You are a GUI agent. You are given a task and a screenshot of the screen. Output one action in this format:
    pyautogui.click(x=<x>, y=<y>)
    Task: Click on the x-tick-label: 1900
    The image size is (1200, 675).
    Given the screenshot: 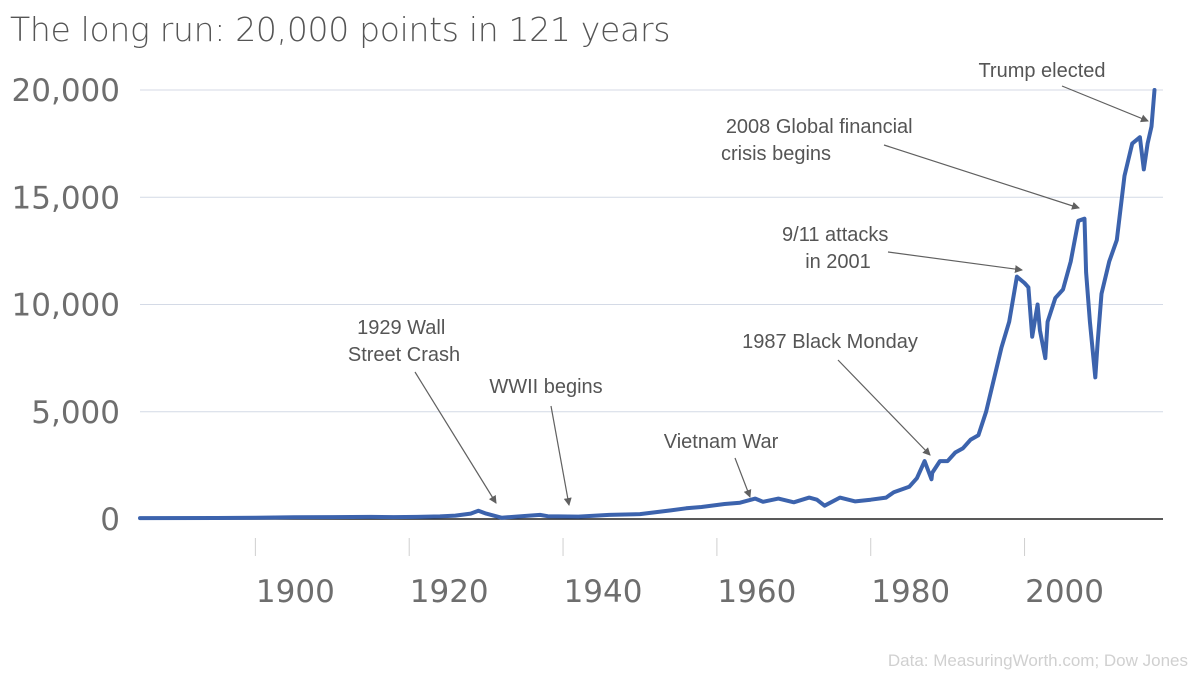 What is the action you would take?
    pyautogui.click(x=295, y=592)
    